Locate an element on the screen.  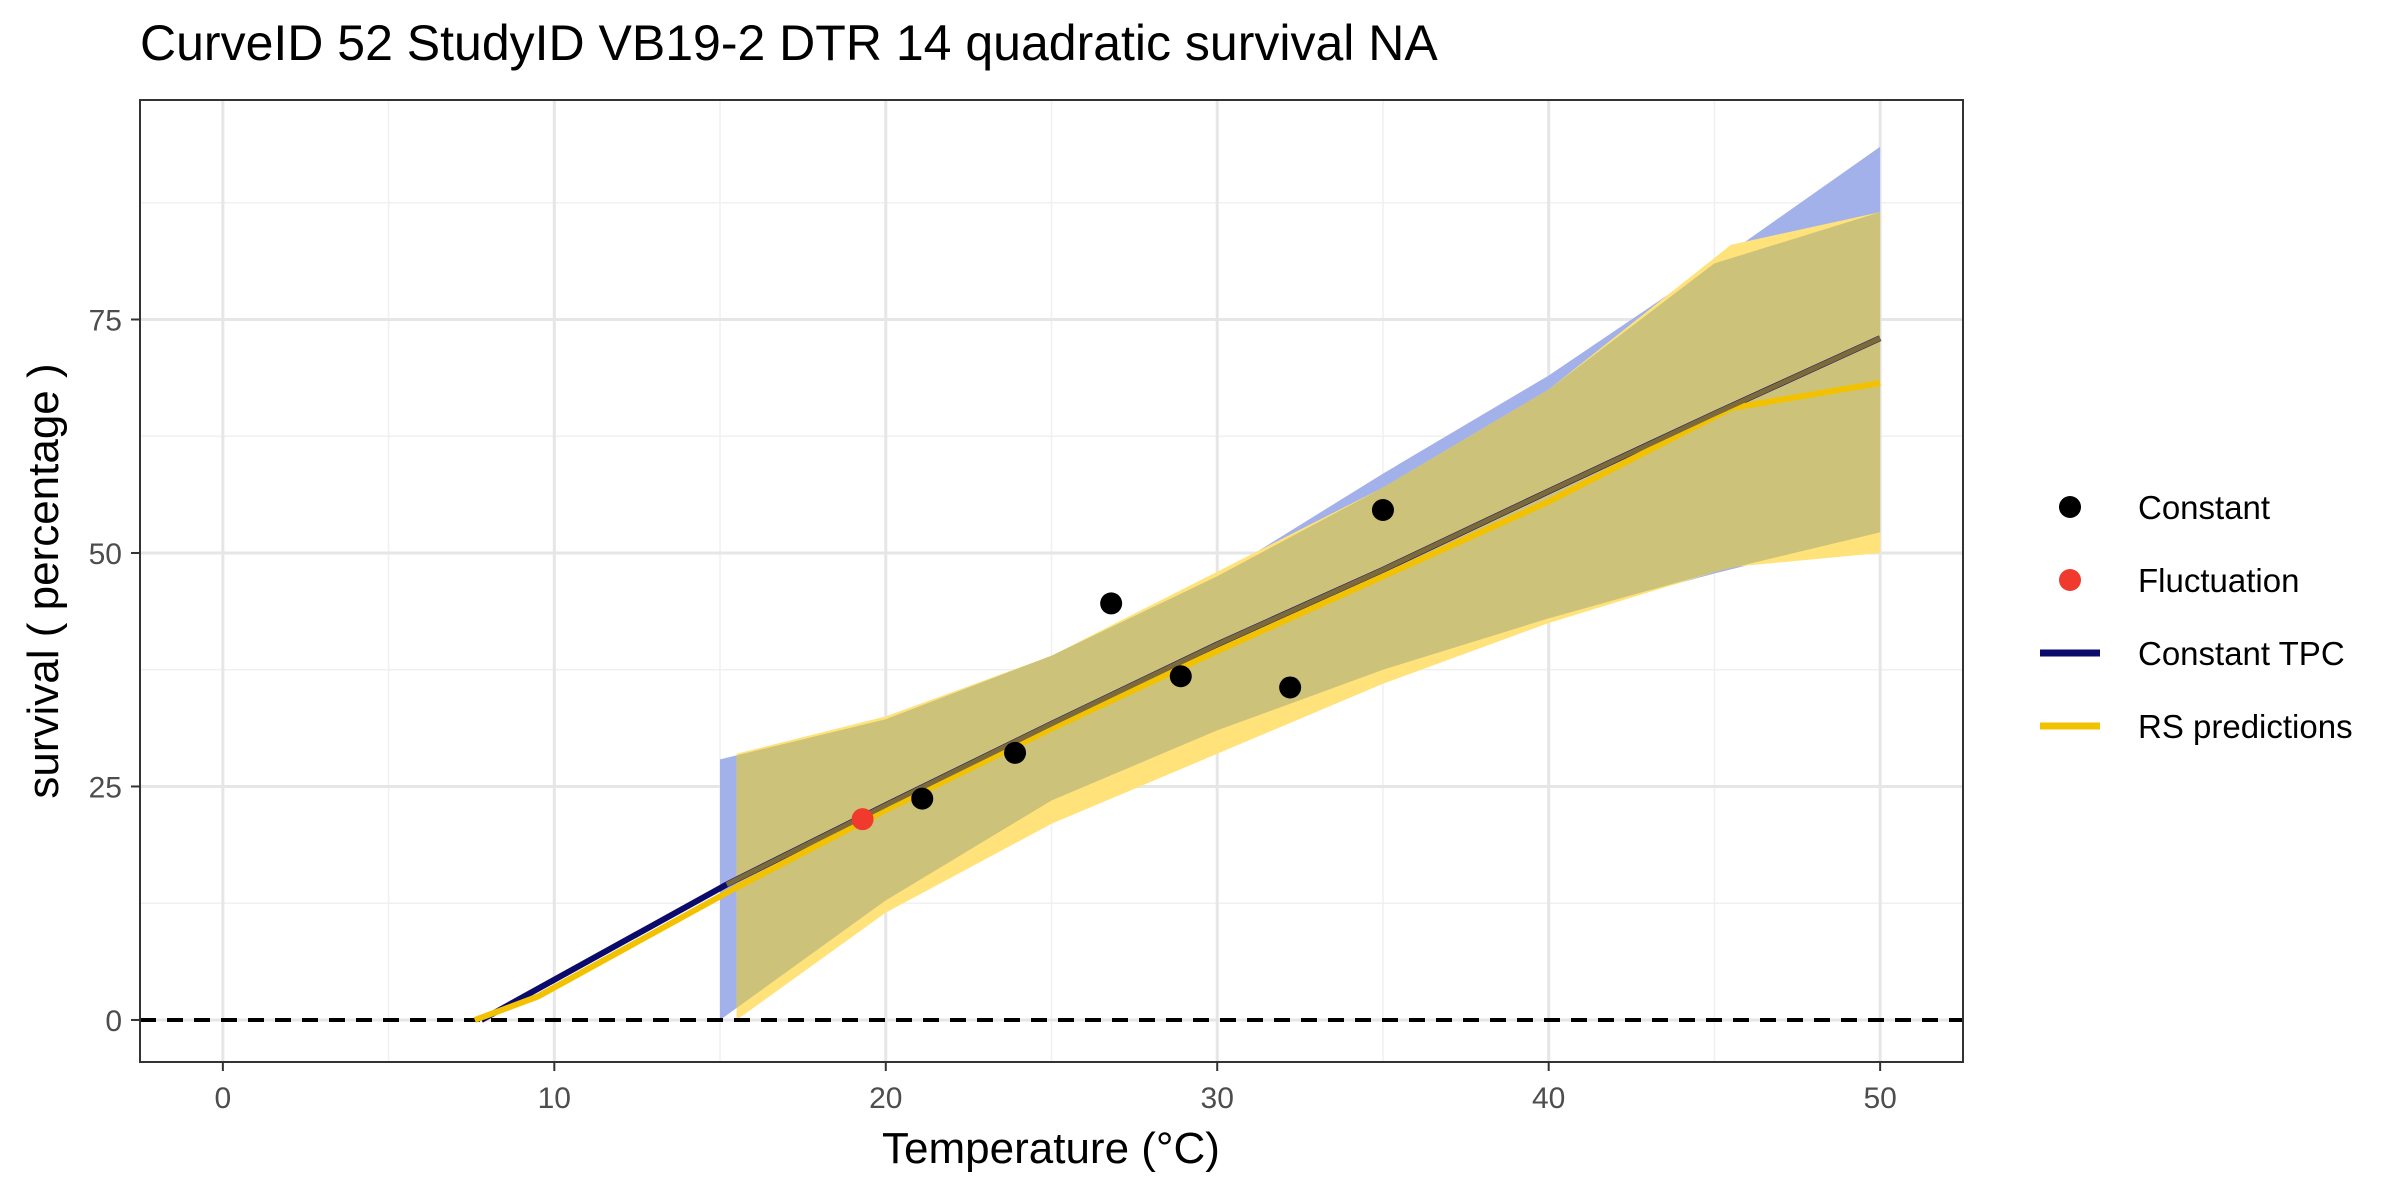
legend-key-fluctuation is located at coordinates (2070, 580).